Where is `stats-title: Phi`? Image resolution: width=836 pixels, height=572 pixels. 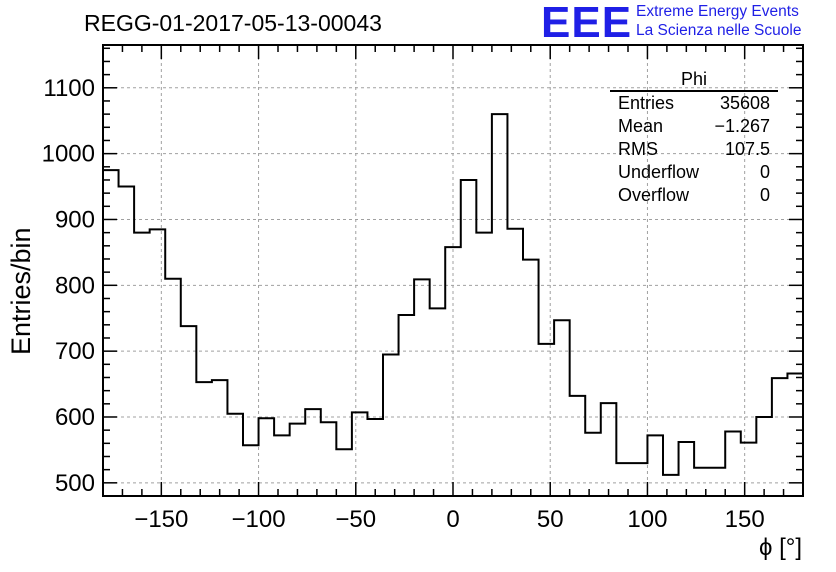
stats-title: Phi is located at coordinates (694, 80).